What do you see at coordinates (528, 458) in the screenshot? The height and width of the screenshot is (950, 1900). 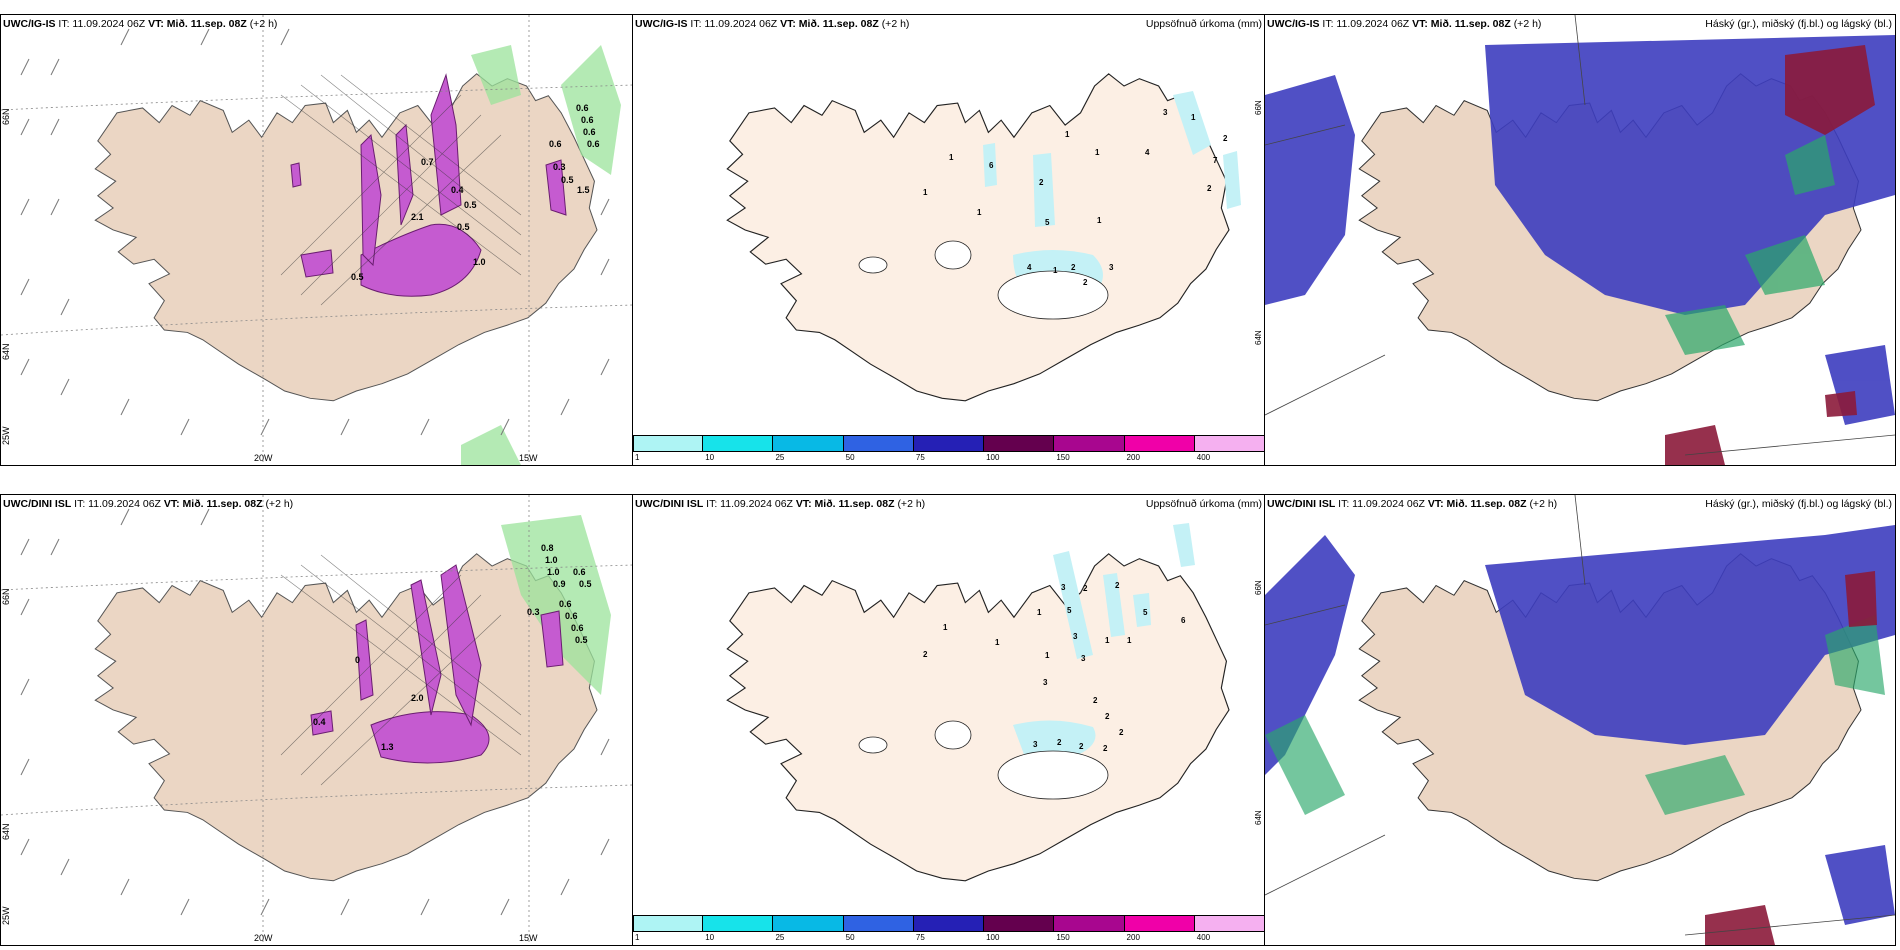 I see `lon-label: 15W` at bounding box center [528, 458].